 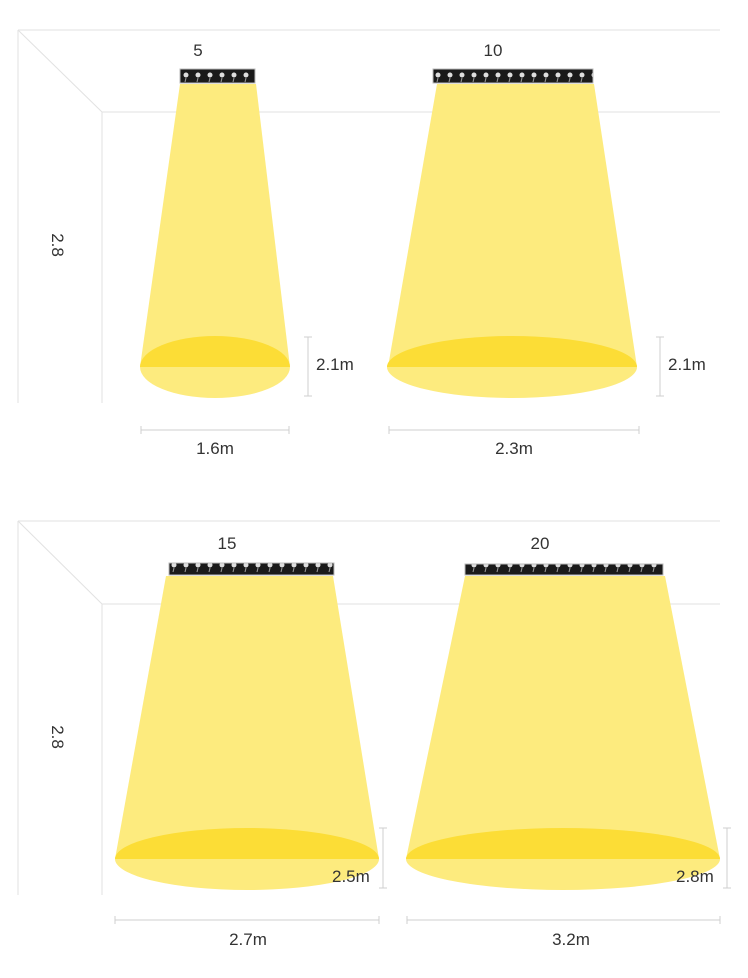 What do you see at coordinates (227, 543) in the screenshot?
I see `led-count-label: 15` at bounding box center [227, 543].